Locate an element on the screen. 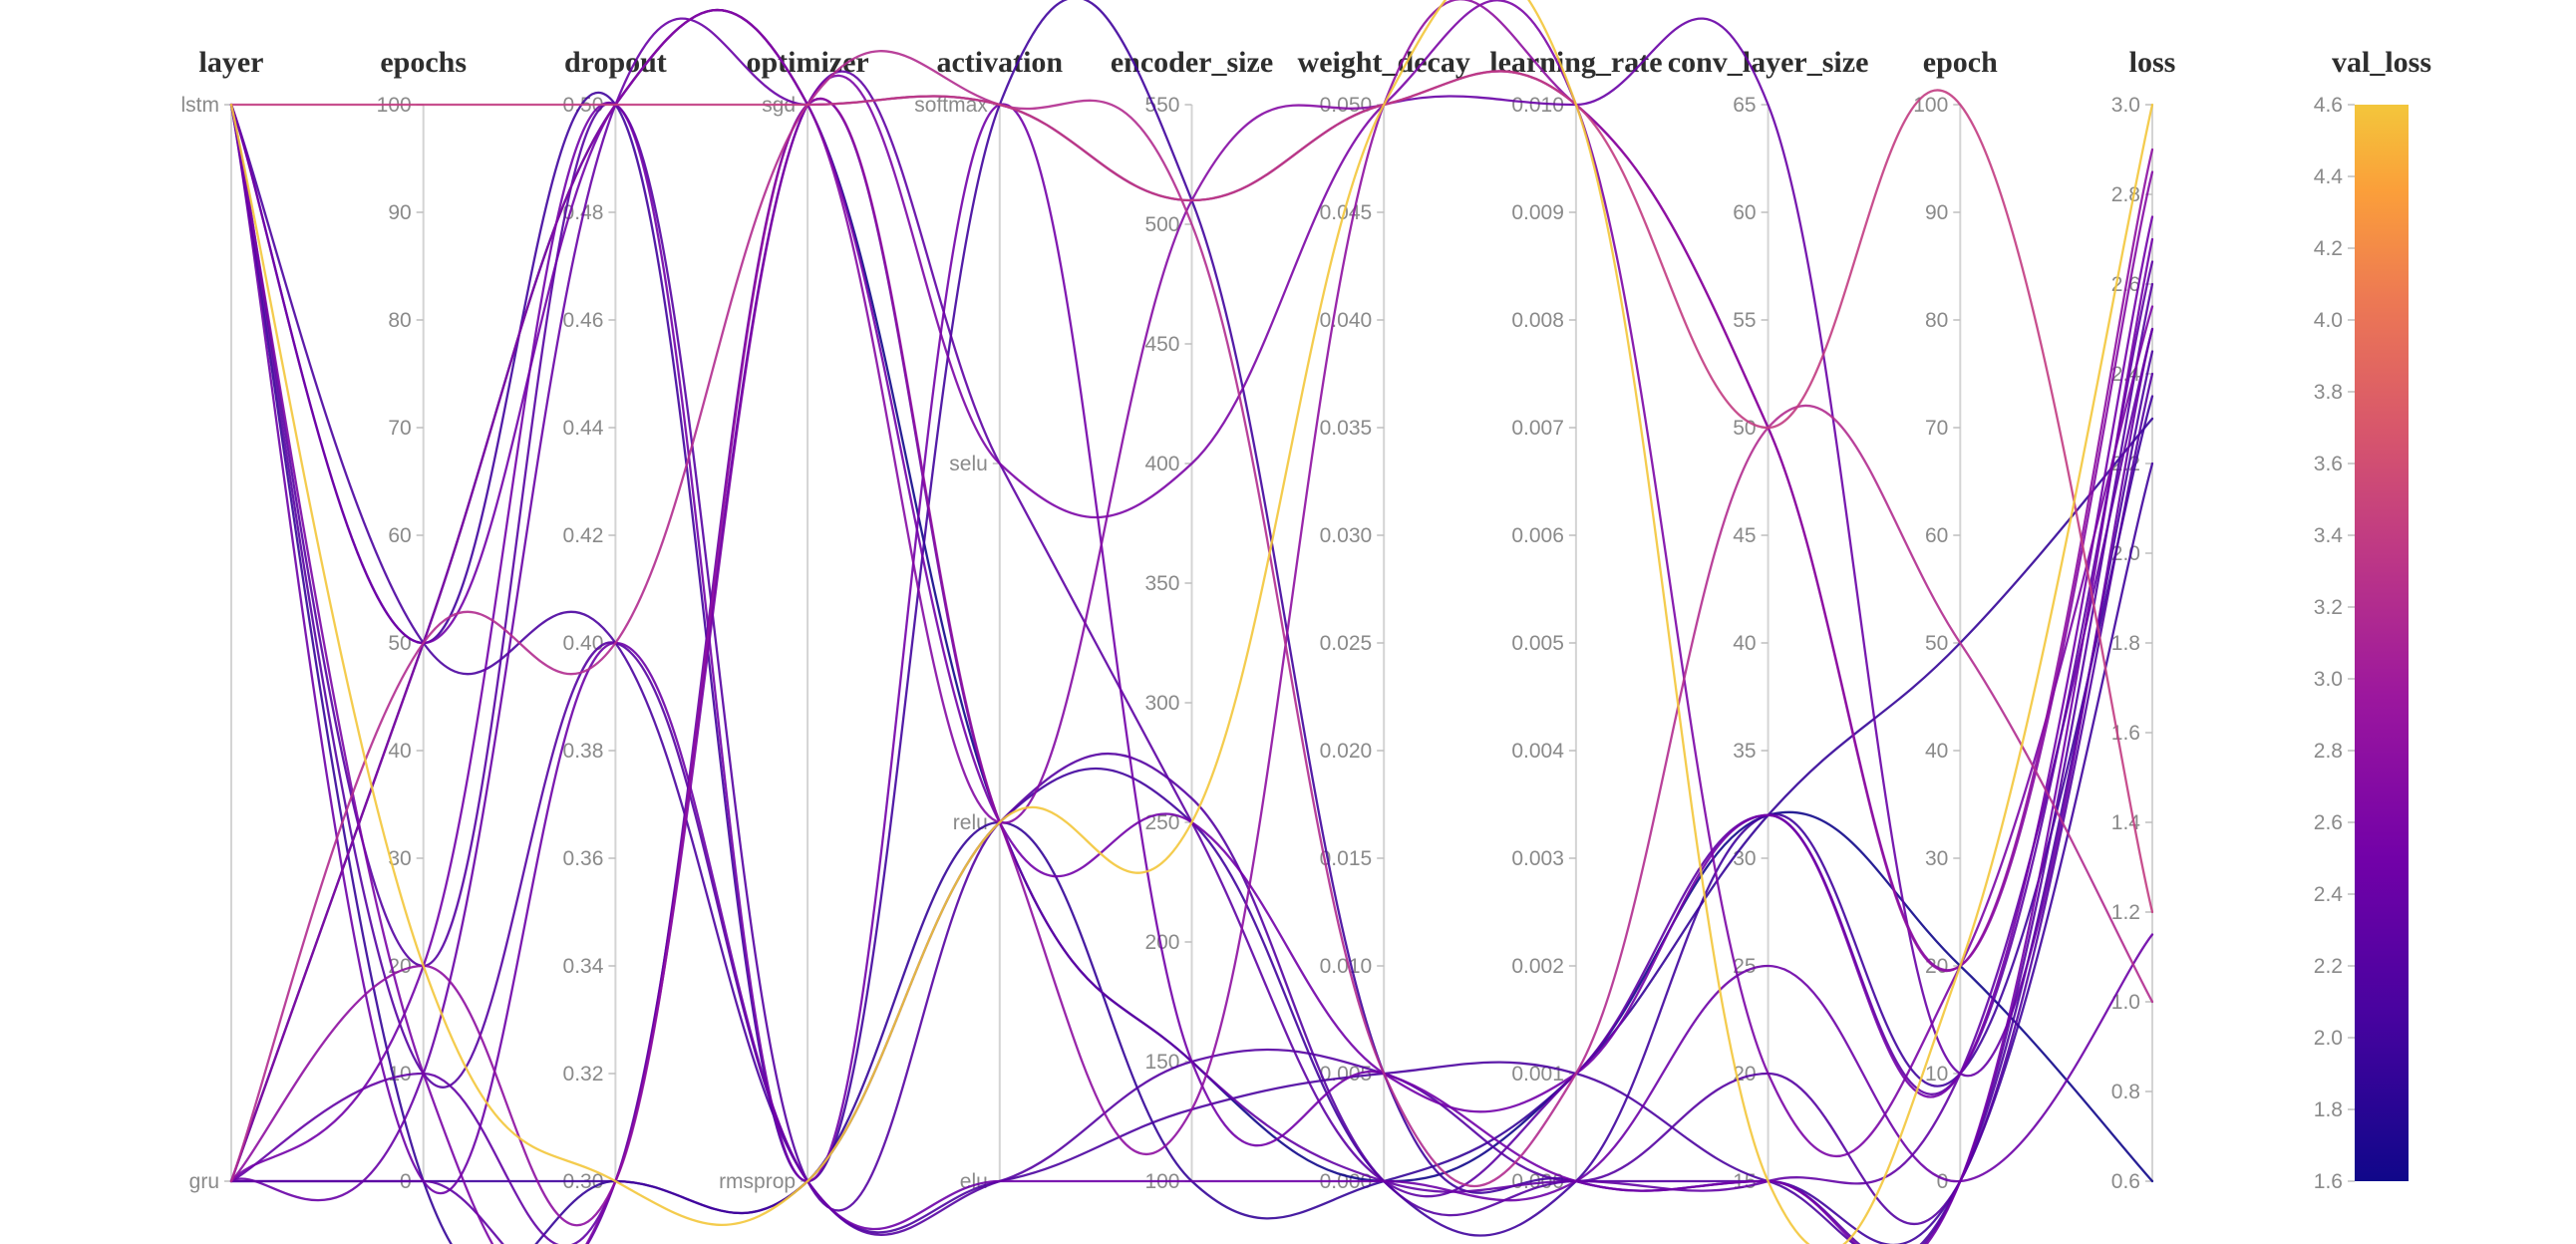 Image resolution: width=2576 pixels, height=1244 pixels. tick-label: 4.0 is located at coordinates (2328, 320).